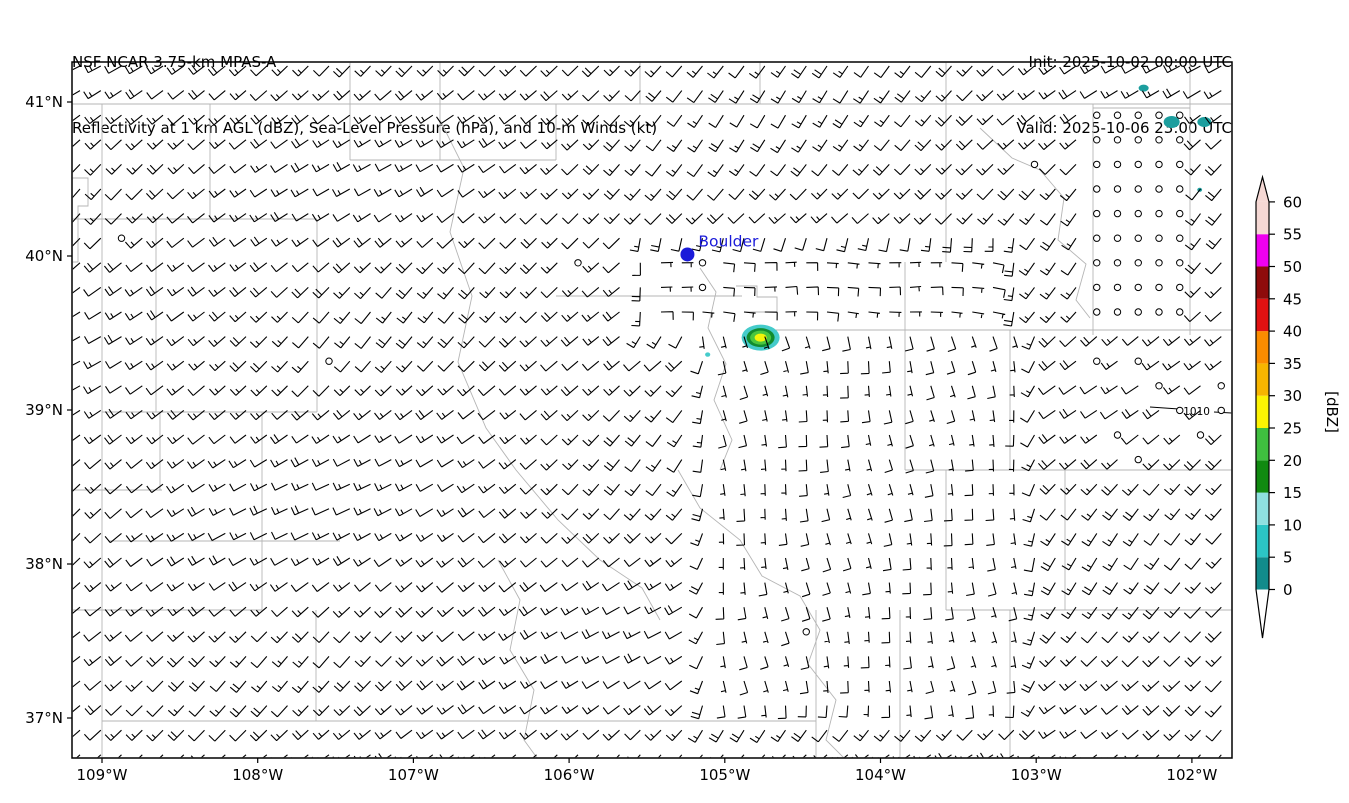 The width and height of the screenshot is (1349, 803). What do you see at coordinates (1292, 332) in the screenshot?
I see `colorbar-tick-label: 40` at bounding box center [1292, 332].